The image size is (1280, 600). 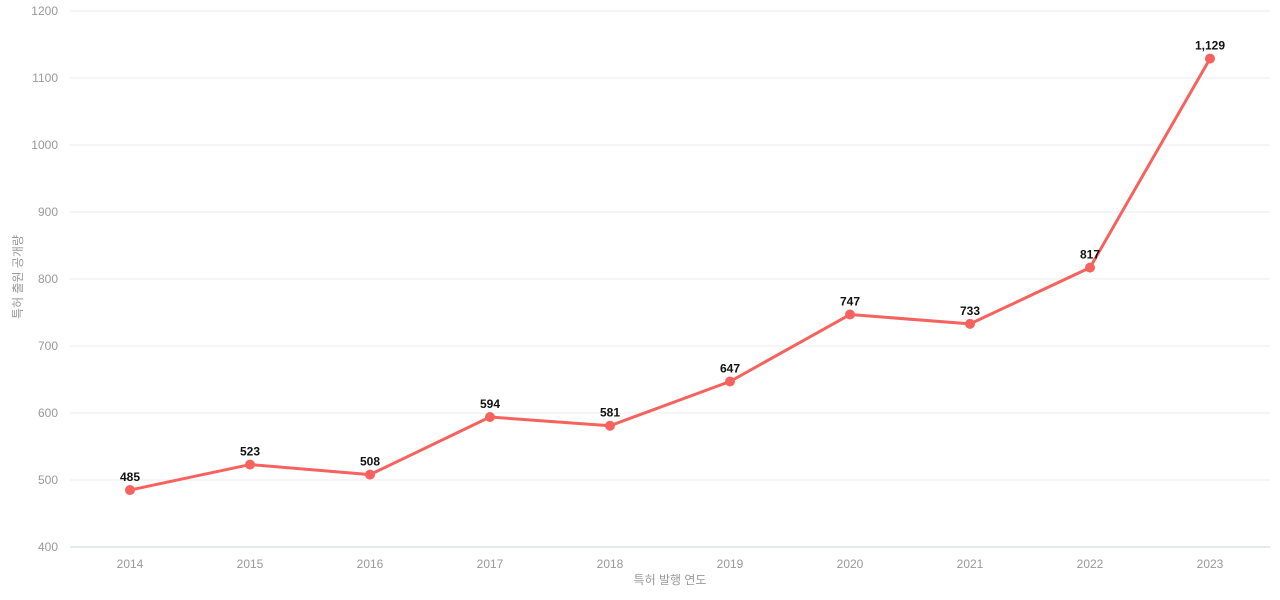 I want to click on x-tick-label: 2018, so click(x=610, y=564).